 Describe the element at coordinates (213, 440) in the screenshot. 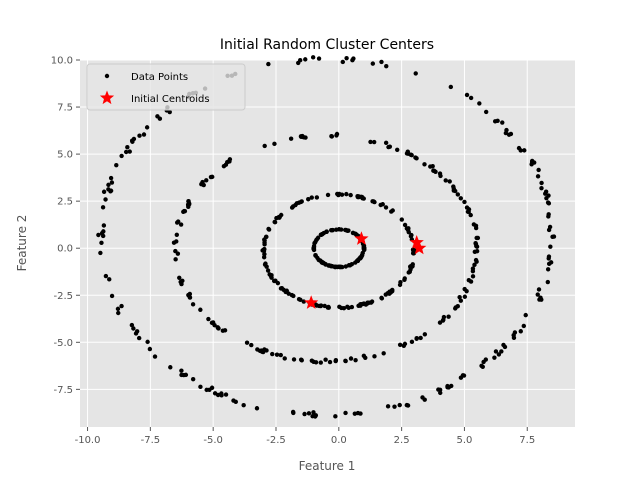

I see `x-tick-label: -5.0` at that location.